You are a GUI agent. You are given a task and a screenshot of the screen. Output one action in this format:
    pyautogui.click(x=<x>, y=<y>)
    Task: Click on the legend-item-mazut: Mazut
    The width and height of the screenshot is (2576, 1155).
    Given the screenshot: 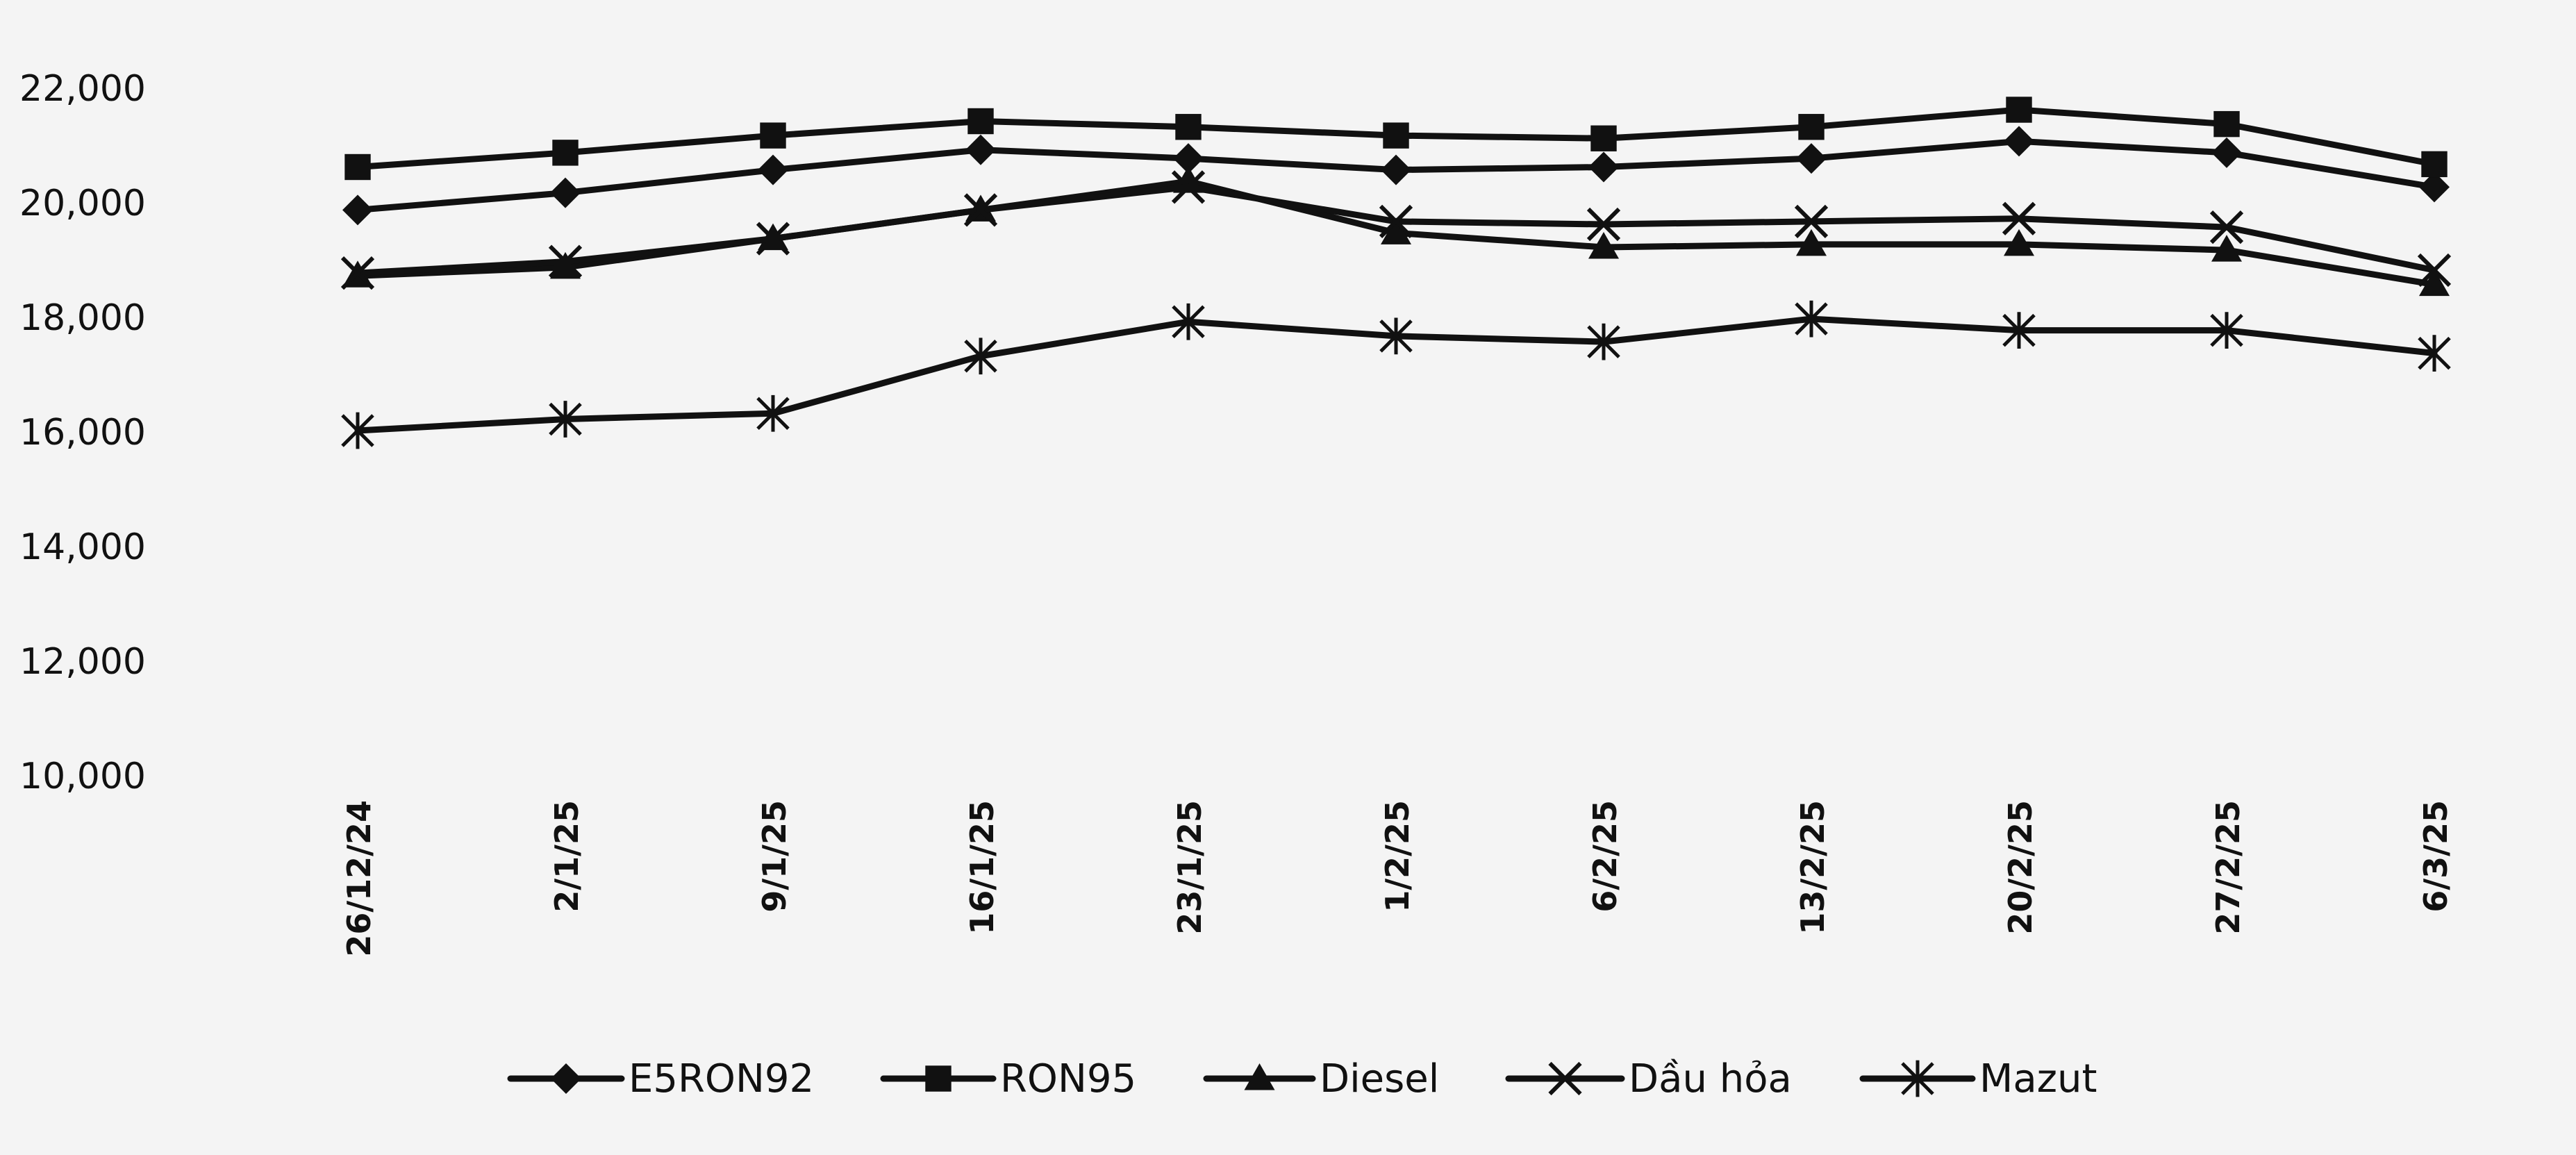 What is the action you would take?
    pyautogui.click(x=1978, y=1079)
    